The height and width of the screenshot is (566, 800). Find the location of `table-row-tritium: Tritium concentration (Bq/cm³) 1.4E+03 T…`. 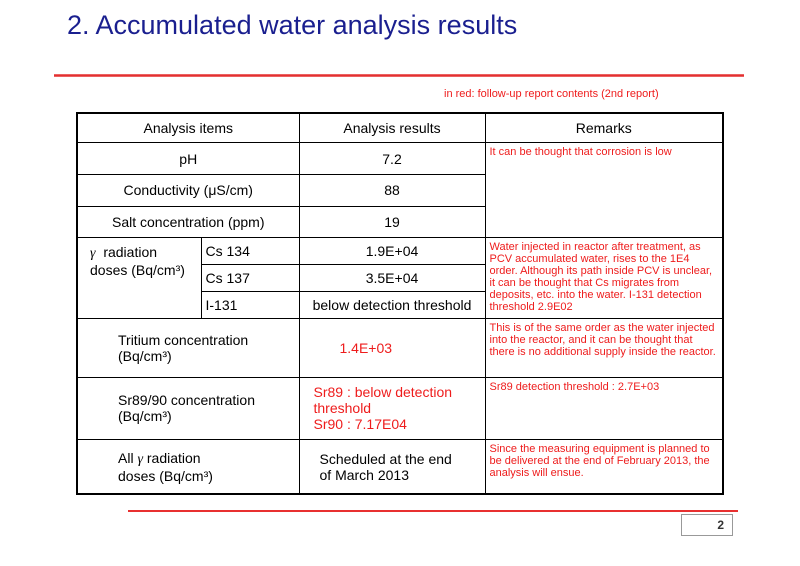

table-row-tritium: Tritium concentration (Bq/cm³) 1.4E+03 T… is located at coordinates (400, 348).